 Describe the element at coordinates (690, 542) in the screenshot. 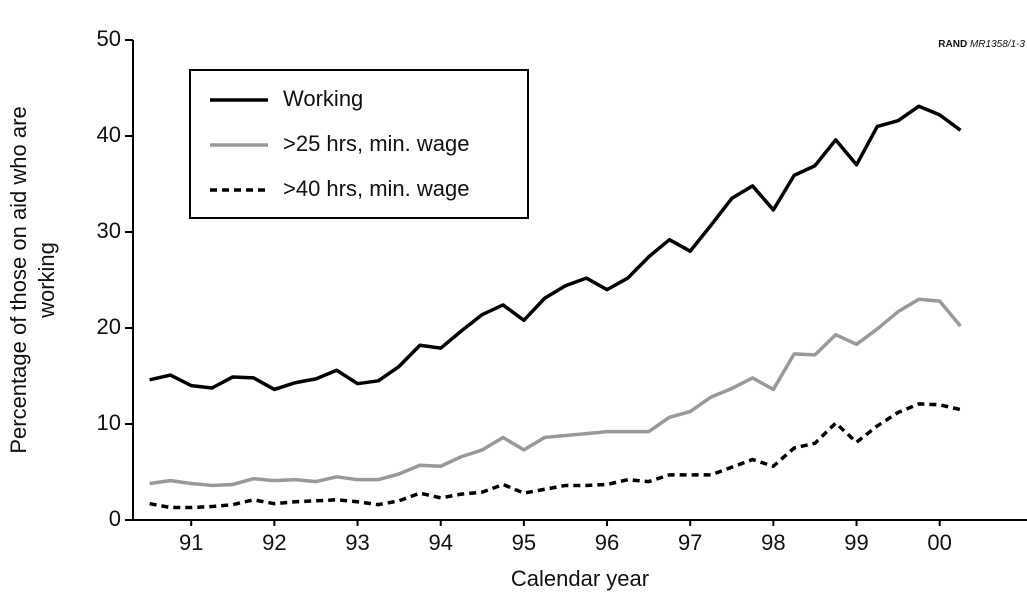

I see `x-tick-label: 97` at that location.